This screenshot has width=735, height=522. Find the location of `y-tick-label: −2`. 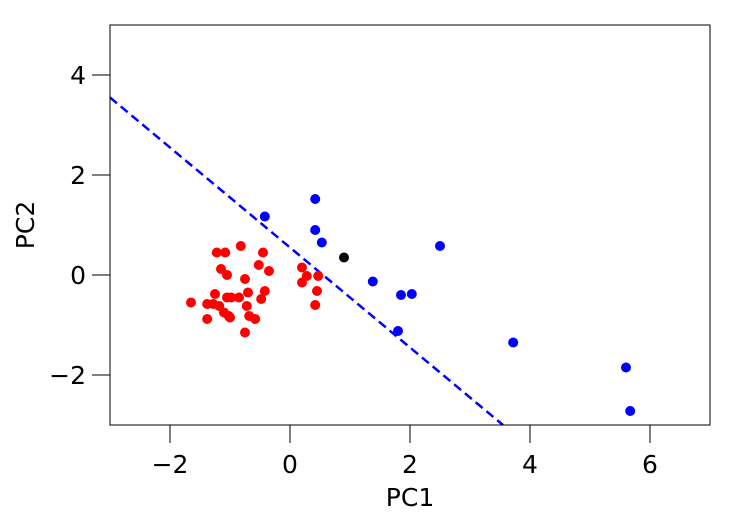

y-tick-label: −2 is located at coordinates (67, 375).